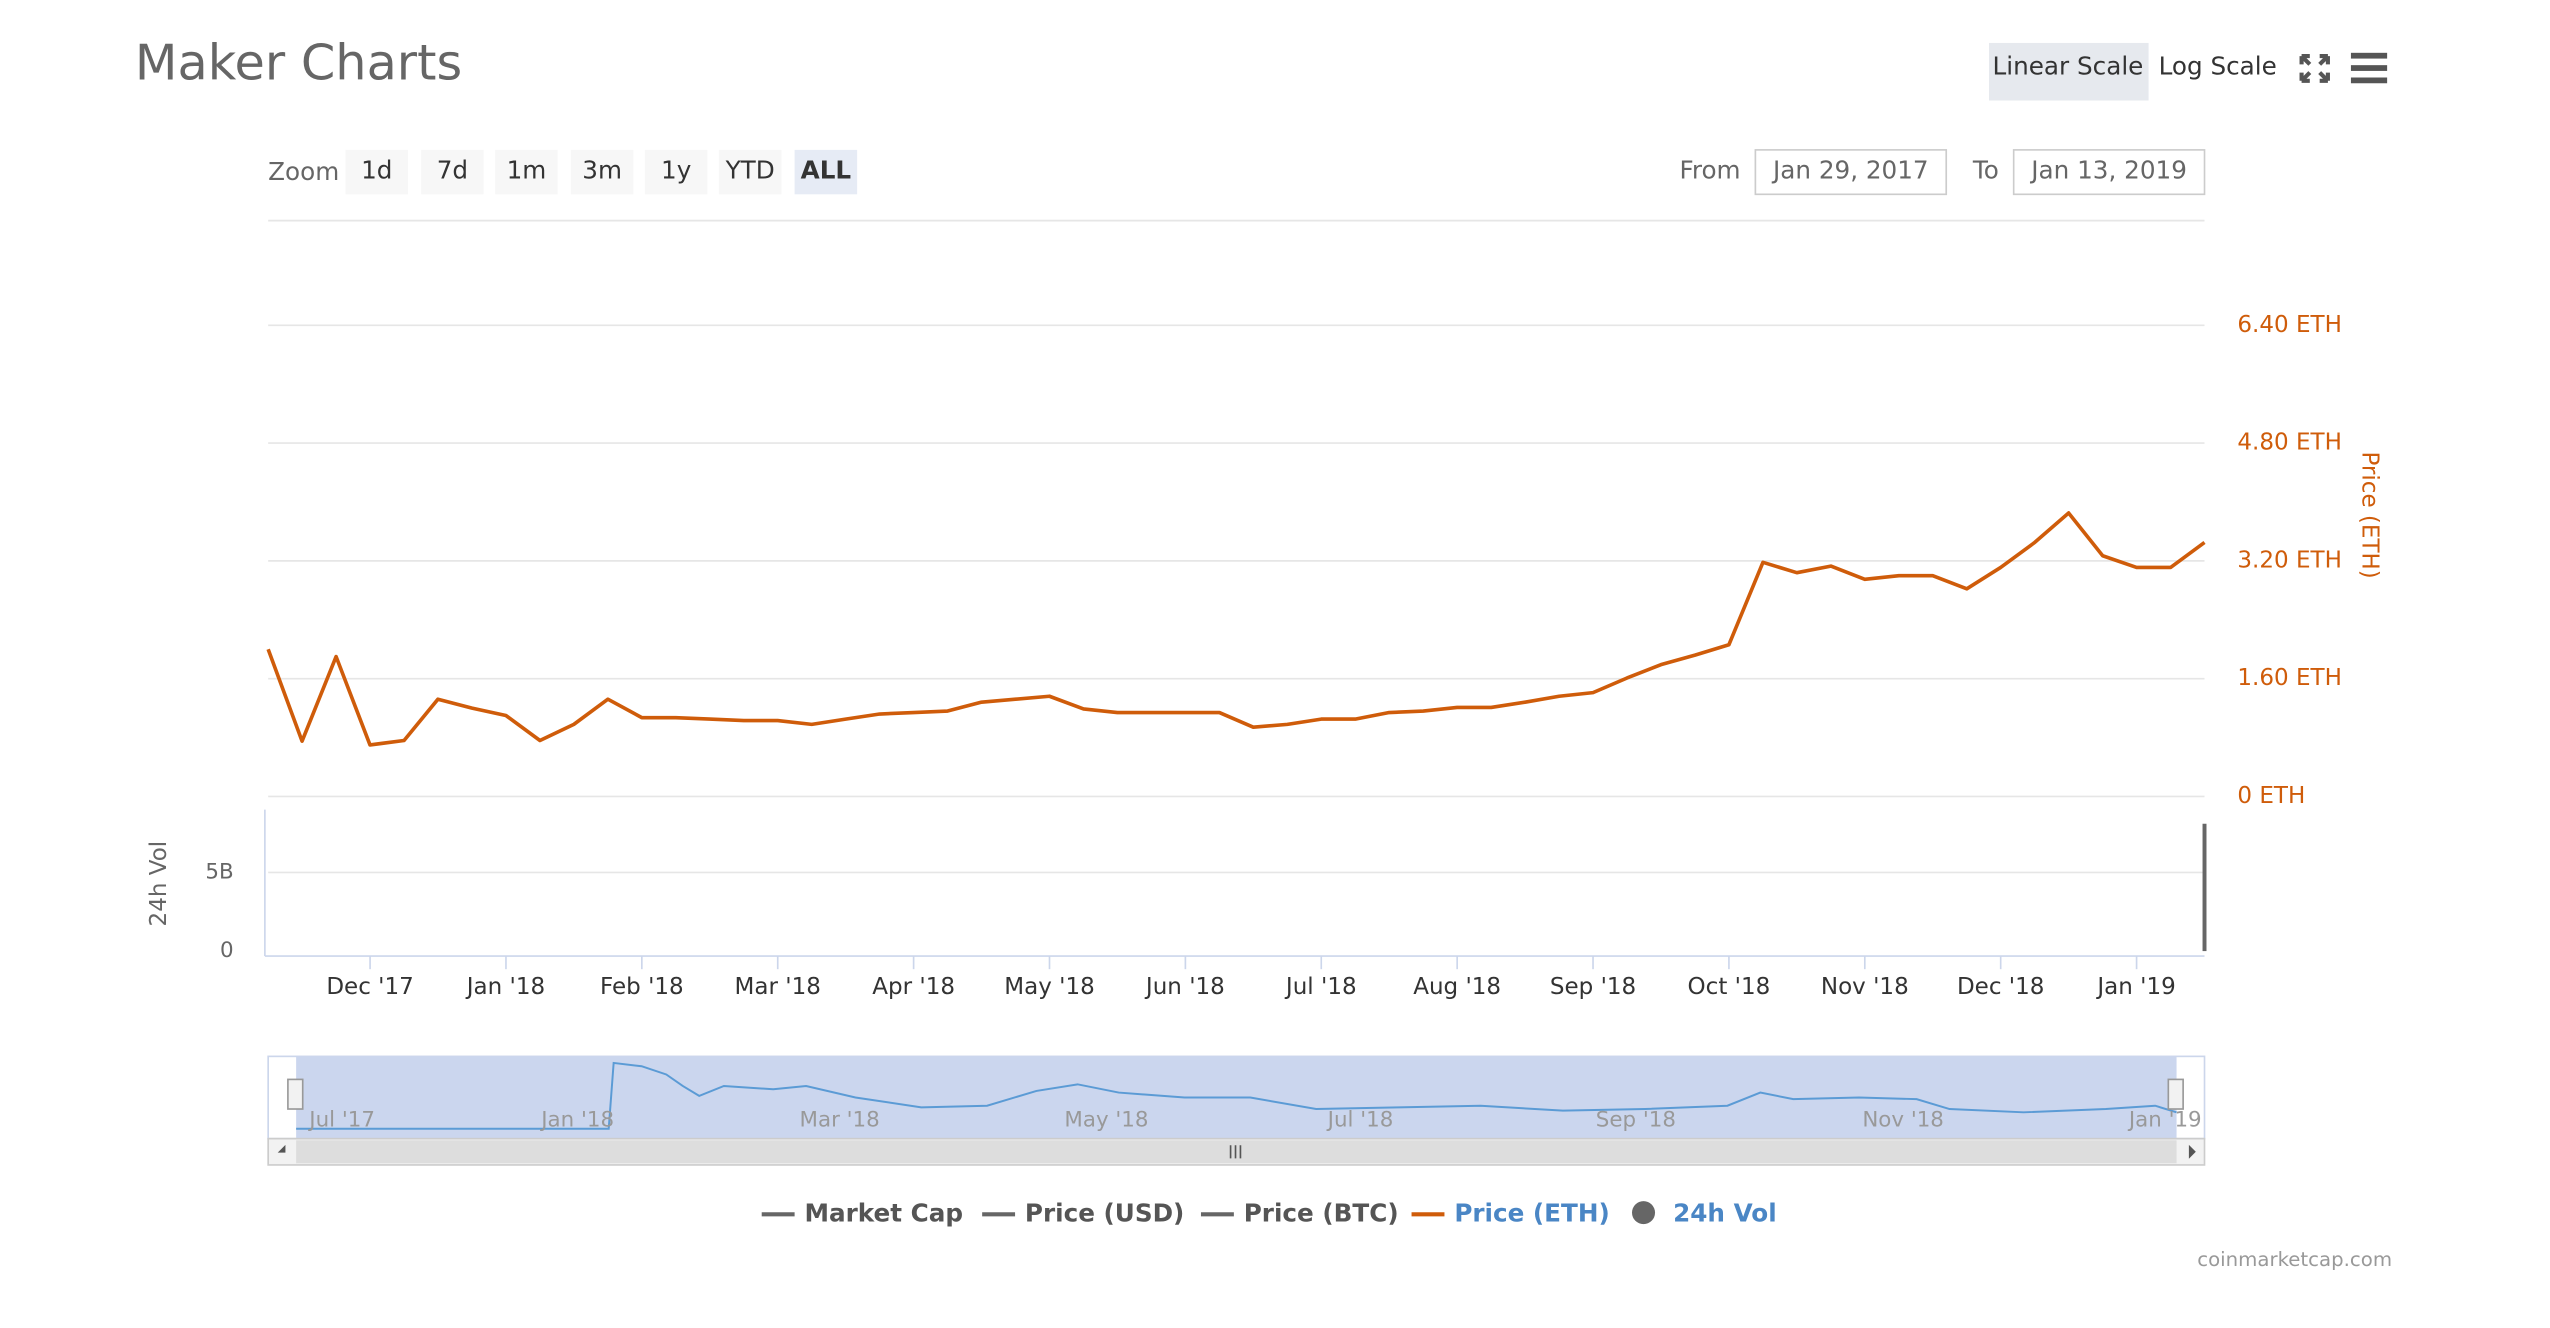  Describe the element at coordinates (778, 987) in the screenshot. I see `x-tick-label: Mar '18` at that location.